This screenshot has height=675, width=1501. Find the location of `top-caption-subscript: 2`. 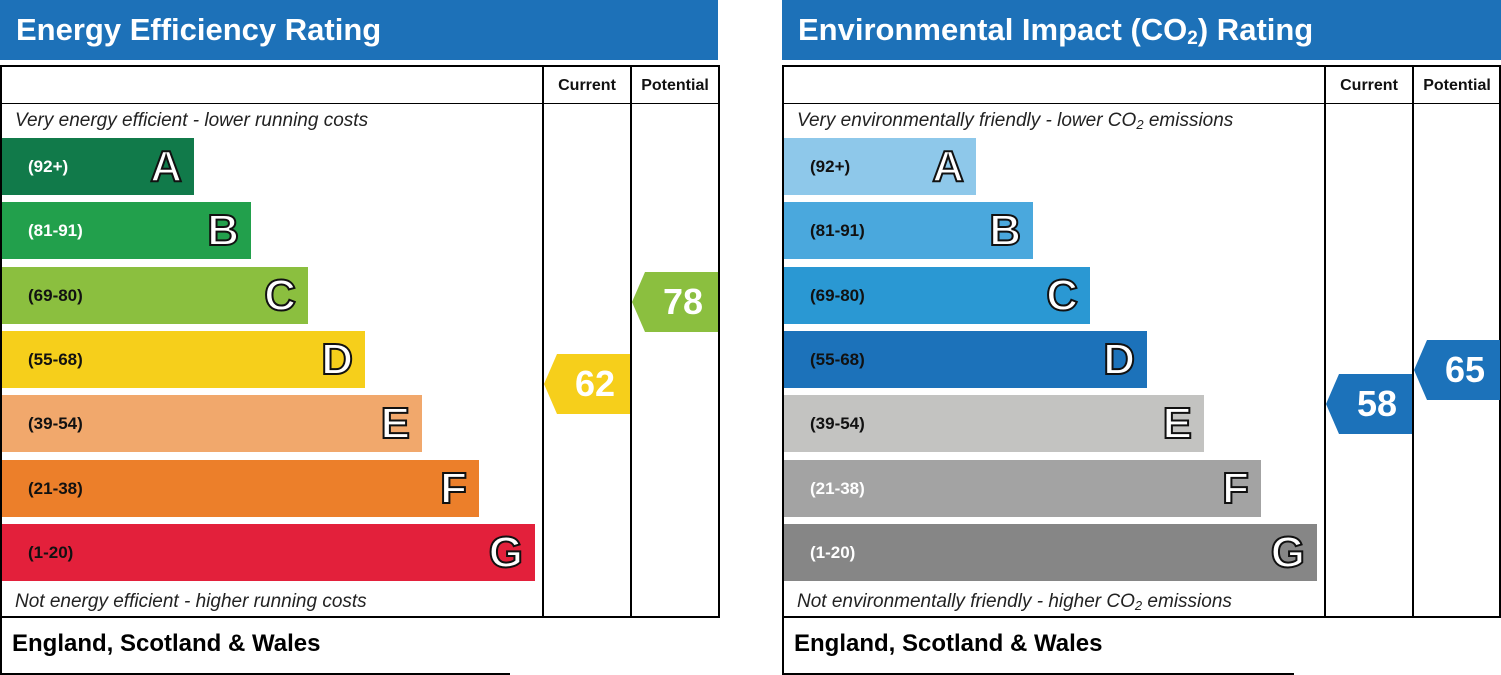

top-caption-subscript: 2 is located at coordinates (1140, 124).